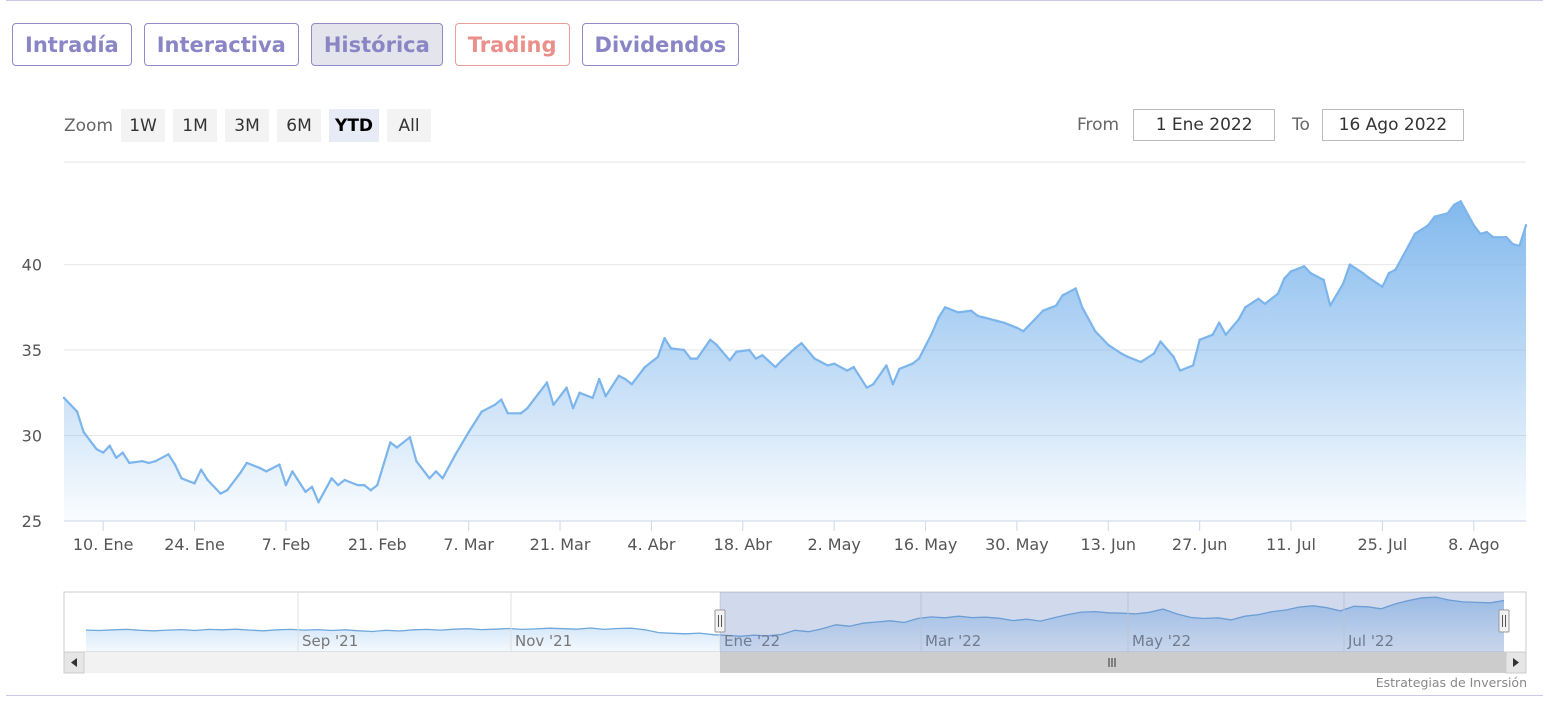 The image size is (1549, 717). What do you see at coordinates (377, 544) in the screenshot?
I see `x-tick-label: 21. Feb` at bounding box center [377, 544].